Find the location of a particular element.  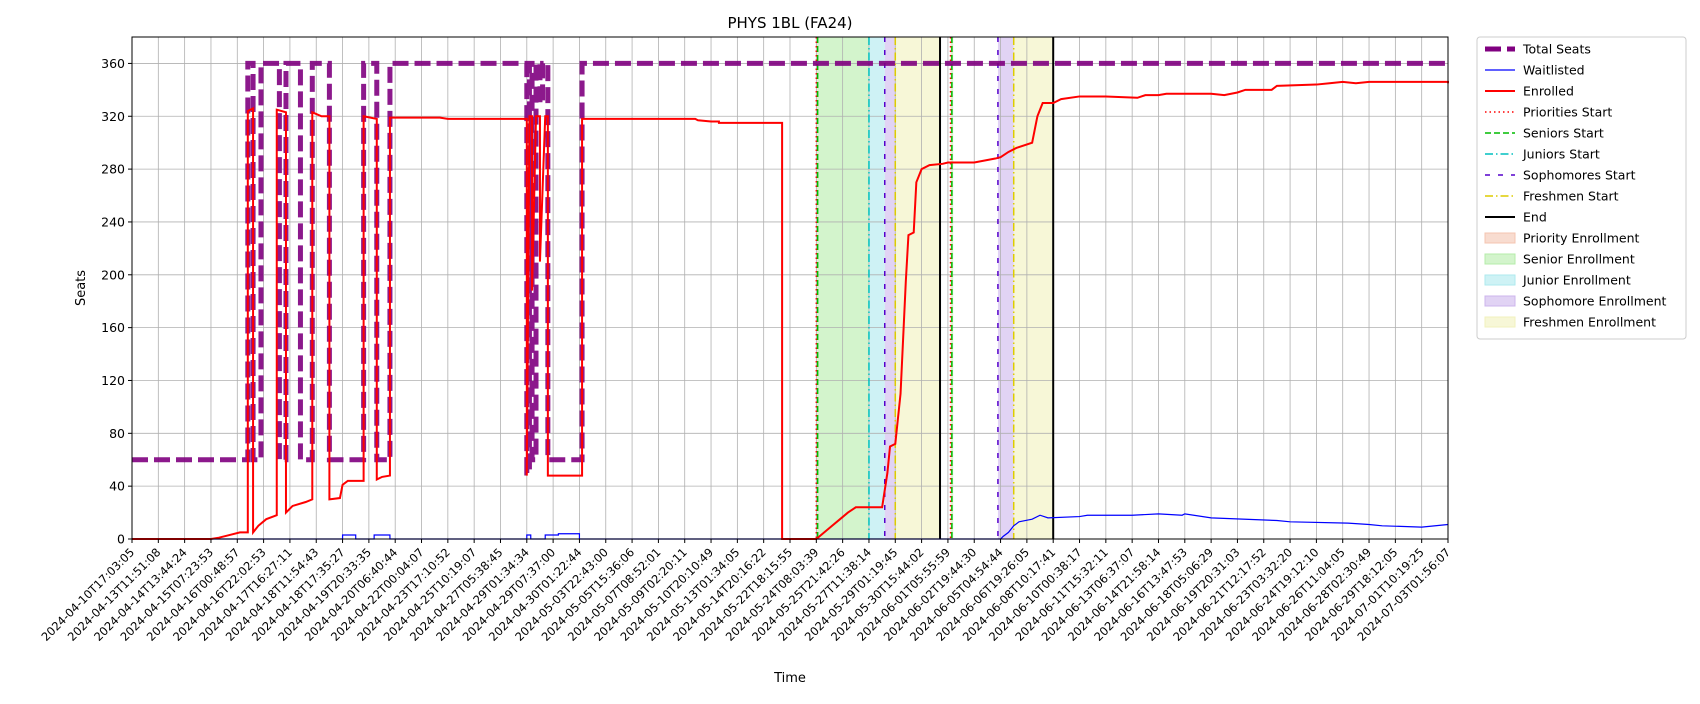

y-tick-label: 240 is located at coordinates (113, 221).